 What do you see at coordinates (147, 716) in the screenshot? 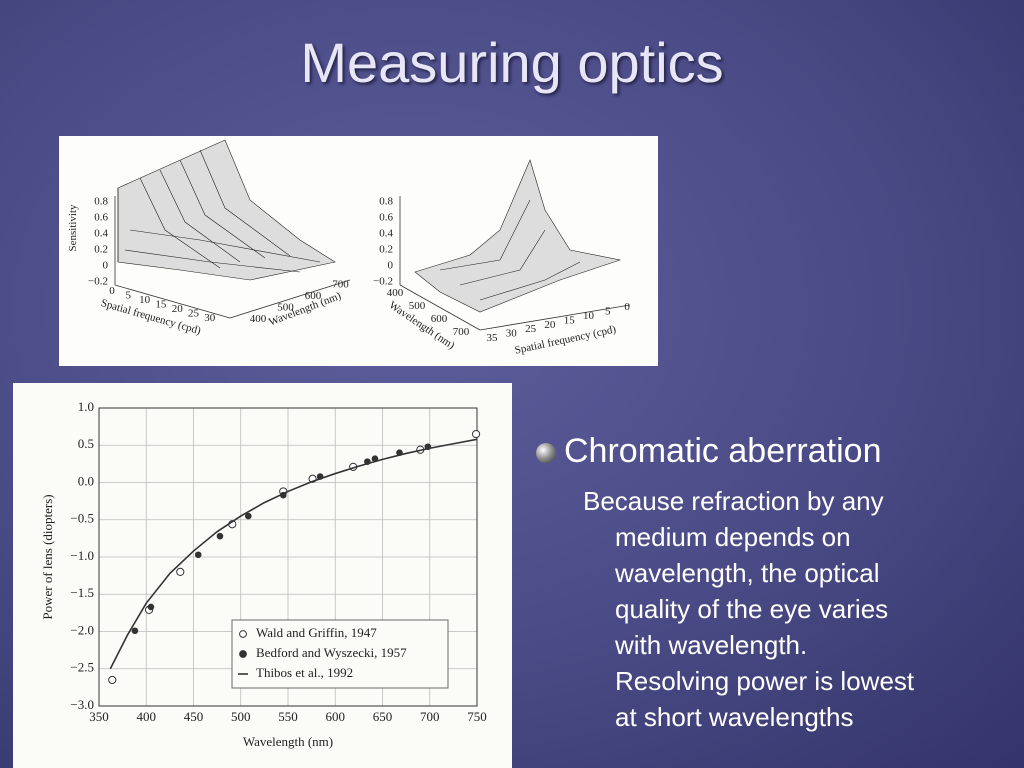
I see `x-tick-label: 400` at bounding box center [147, 716].